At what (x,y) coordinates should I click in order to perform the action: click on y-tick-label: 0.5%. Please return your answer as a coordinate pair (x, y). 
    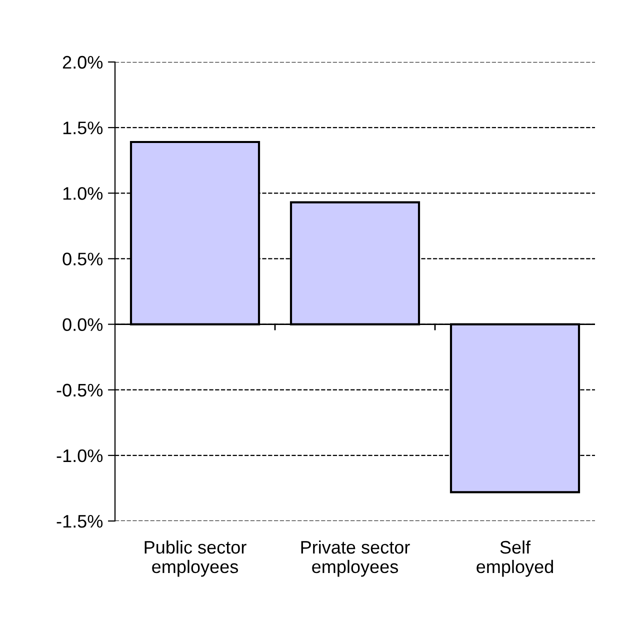
    Looking at the image, I should click on (82, 259).